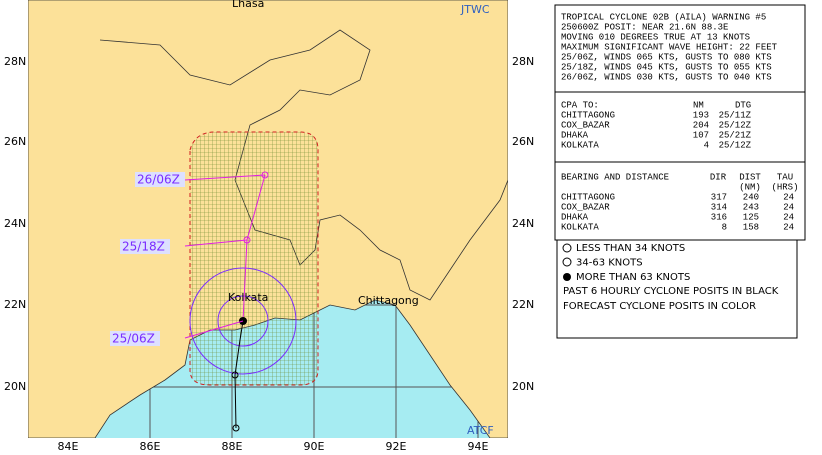  I want to click on warning-line: MAXIMUM SIGNIFICANT WAVE HEIGHT: 22 FEET, so click(669, 47).